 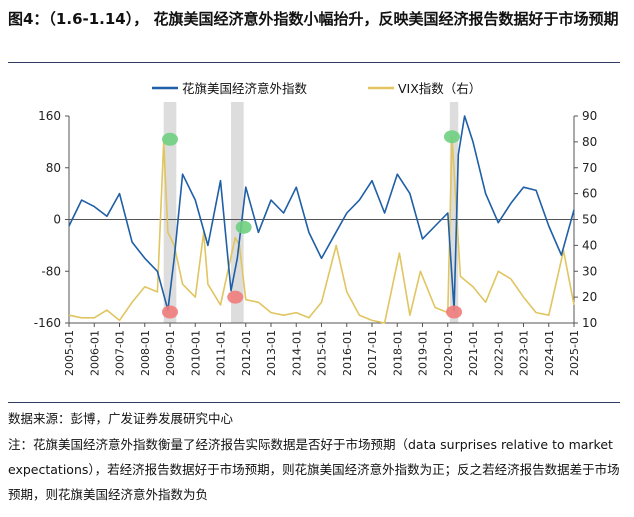 I want to click on x-tick-label: 2014-01, so click(x=296, y=353).